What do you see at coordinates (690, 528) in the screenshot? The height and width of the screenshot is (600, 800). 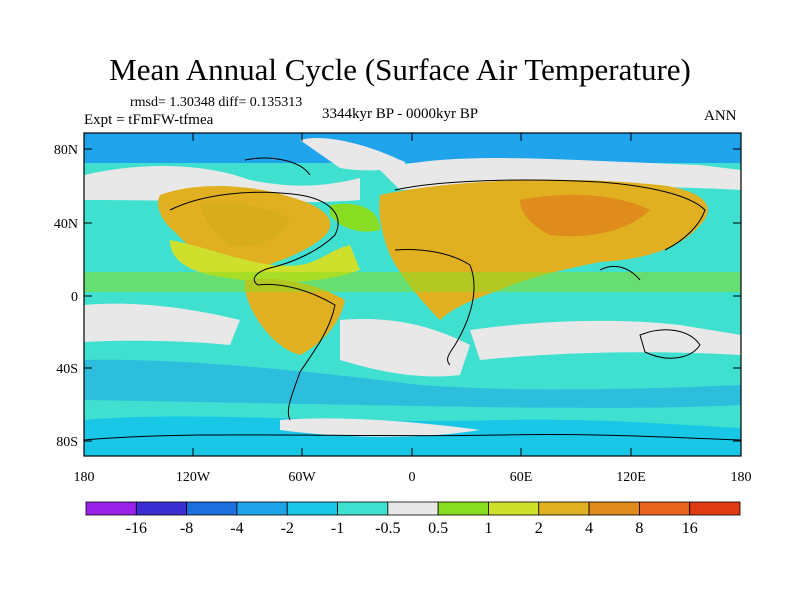 I see `colorbar-tick-label: 16` at bounding box center [690, 528].